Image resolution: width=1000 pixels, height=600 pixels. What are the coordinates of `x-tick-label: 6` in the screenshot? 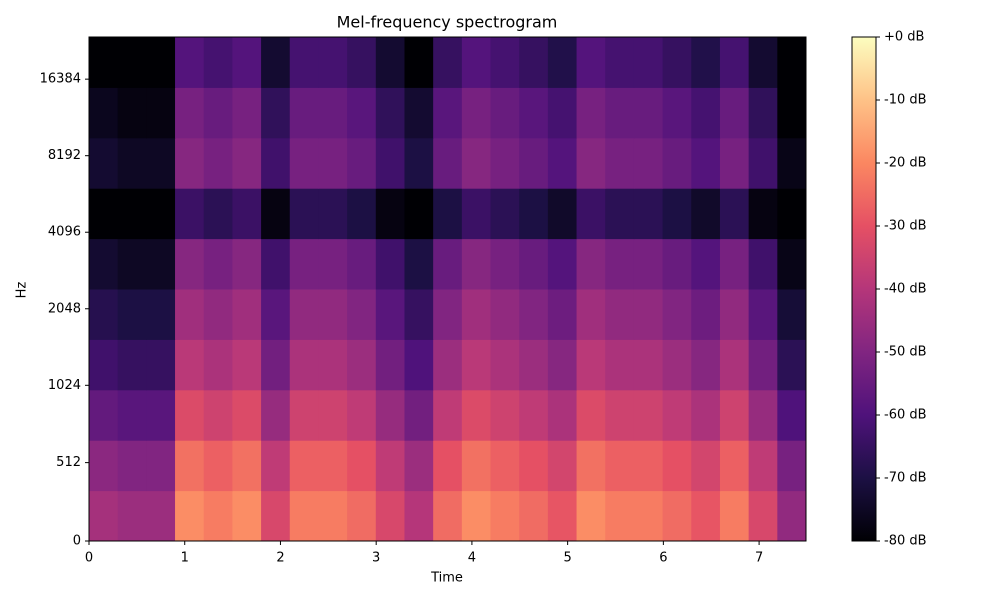 It's located at (663, 558).